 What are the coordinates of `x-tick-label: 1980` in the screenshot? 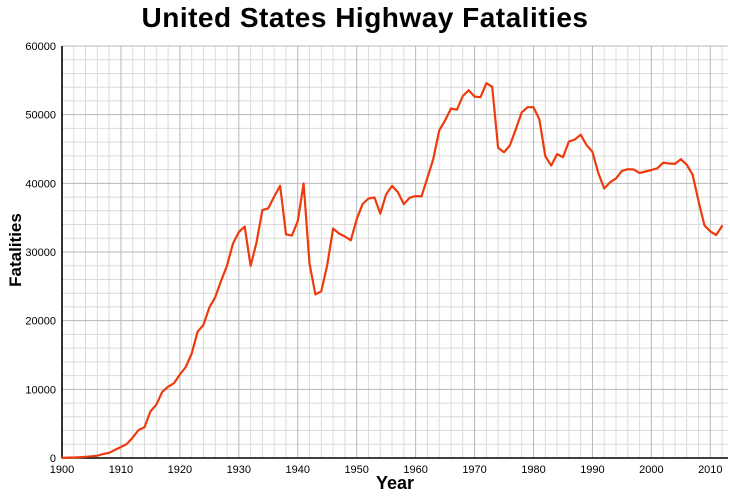 It's located at (533, 470).